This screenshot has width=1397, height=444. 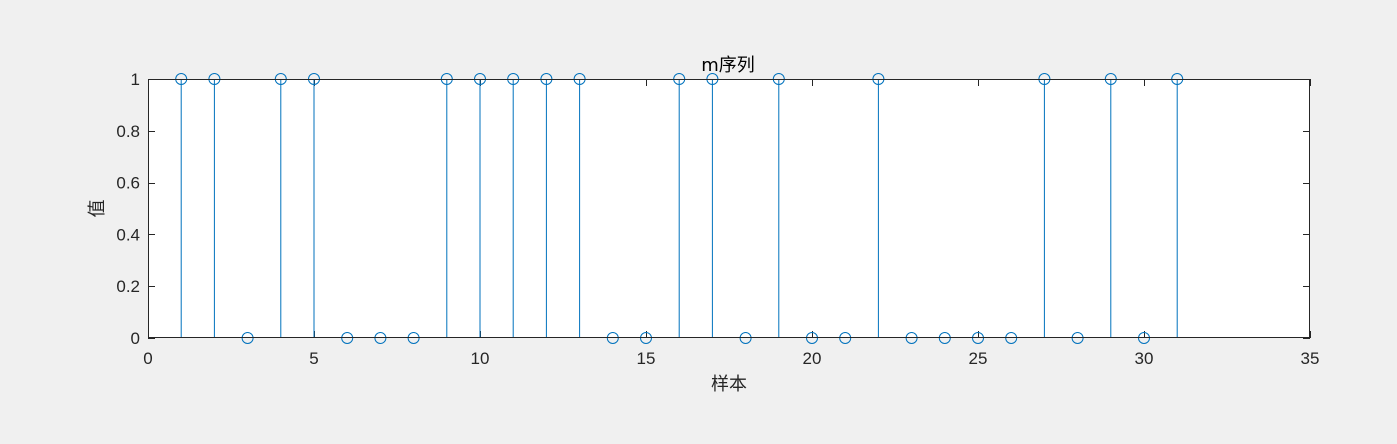 I want to click on y-tick-label: 0.6, so click(x=128, y=183).